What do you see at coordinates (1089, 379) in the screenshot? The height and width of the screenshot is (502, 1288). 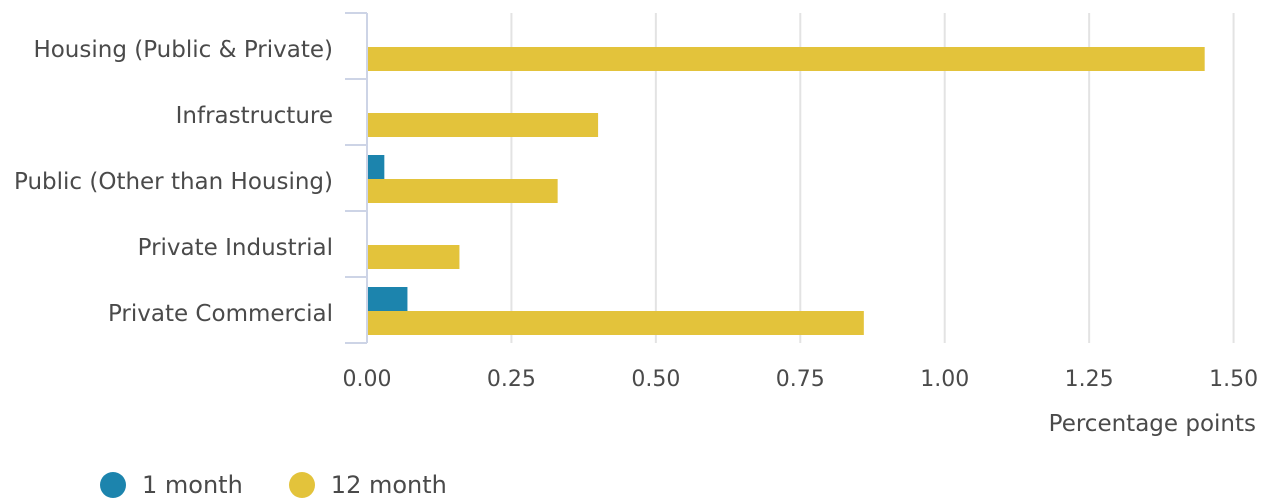 I see `x-tick-label: 1.25` at bounding box center [1089, 379].